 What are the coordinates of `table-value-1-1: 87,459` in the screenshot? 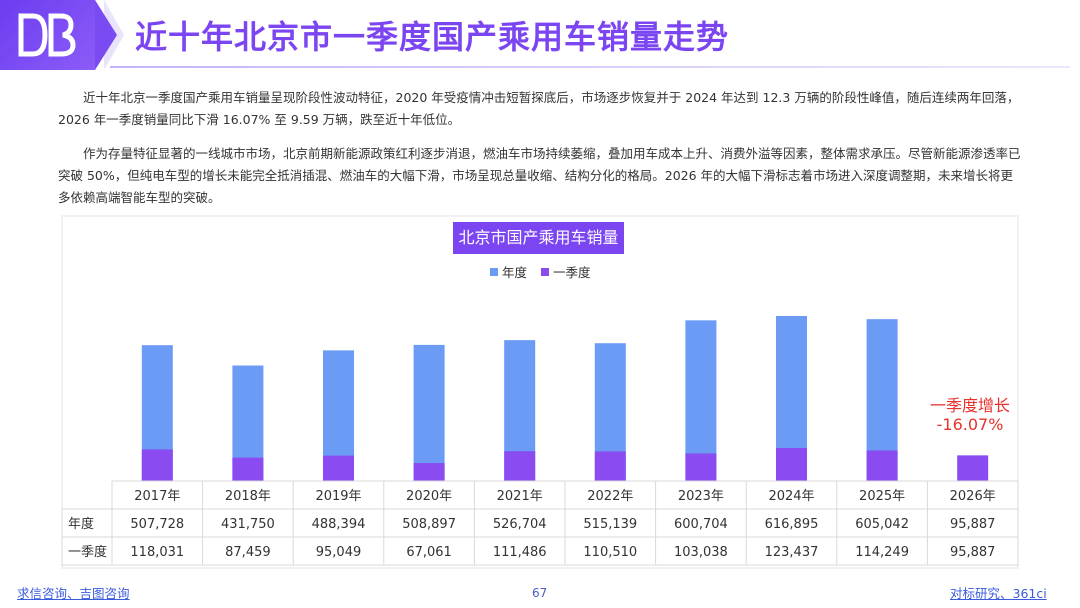 It's located at (248, 552).